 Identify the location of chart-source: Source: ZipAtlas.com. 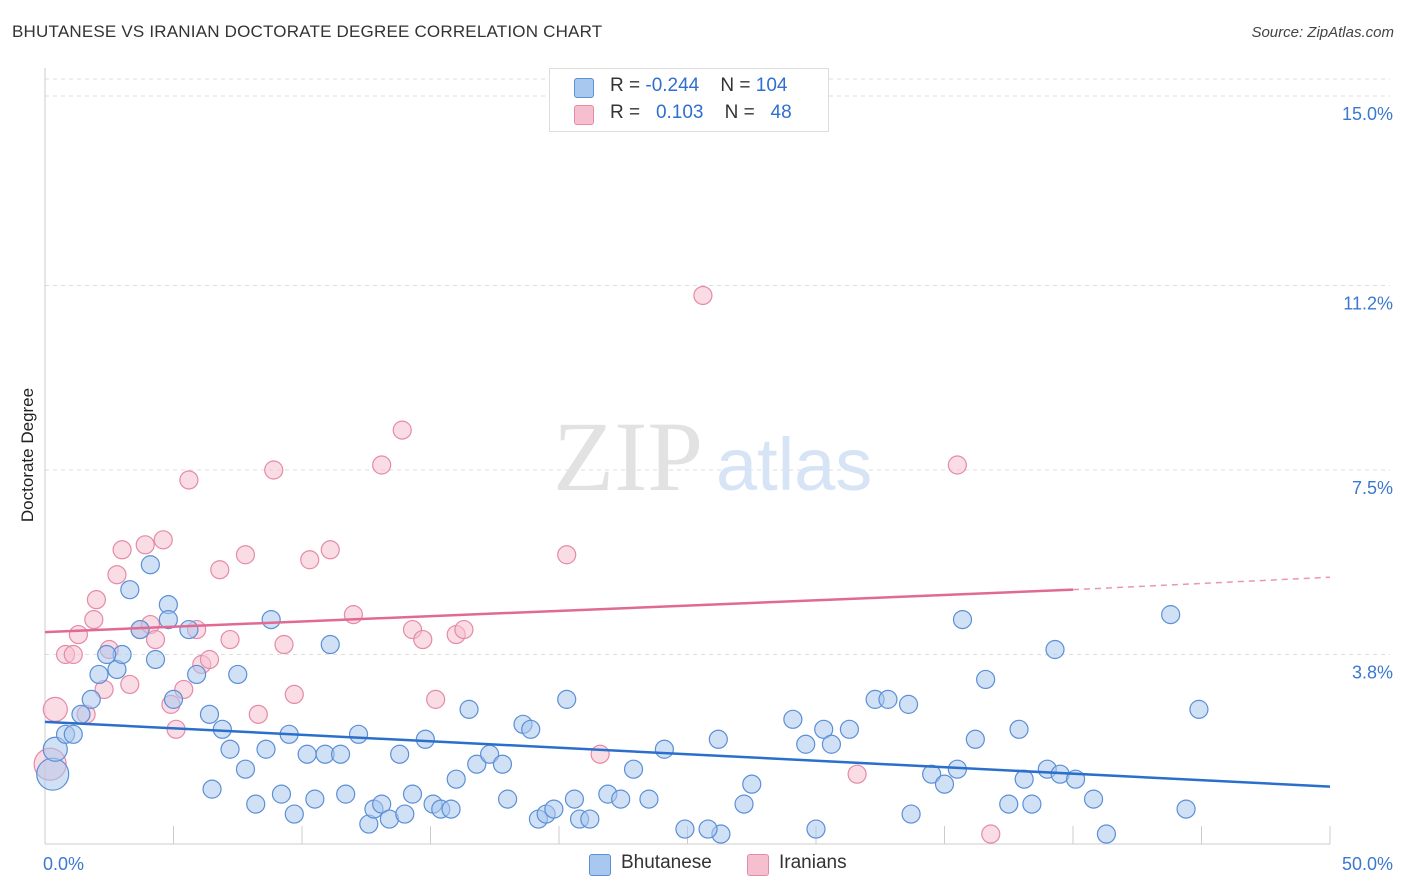
(1322, 32).